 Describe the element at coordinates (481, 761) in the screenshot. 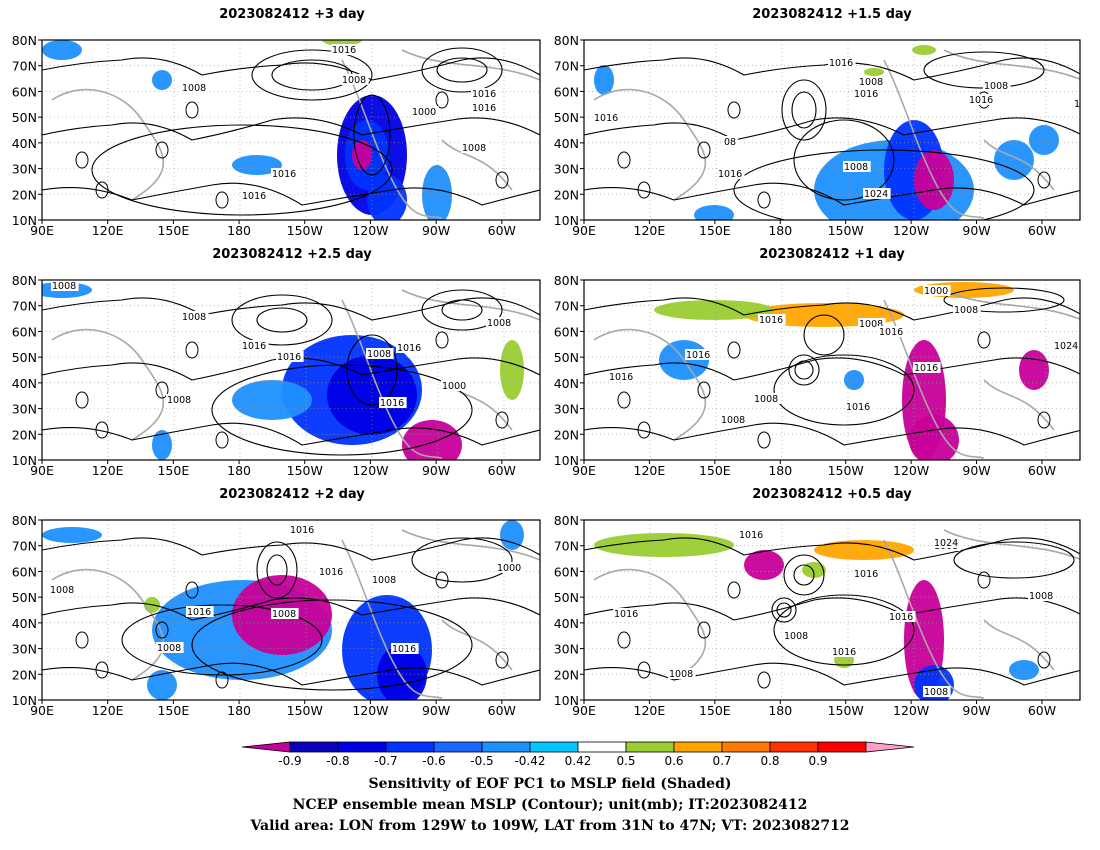

I see `colorbar-tick-label: -0.5` at that location.